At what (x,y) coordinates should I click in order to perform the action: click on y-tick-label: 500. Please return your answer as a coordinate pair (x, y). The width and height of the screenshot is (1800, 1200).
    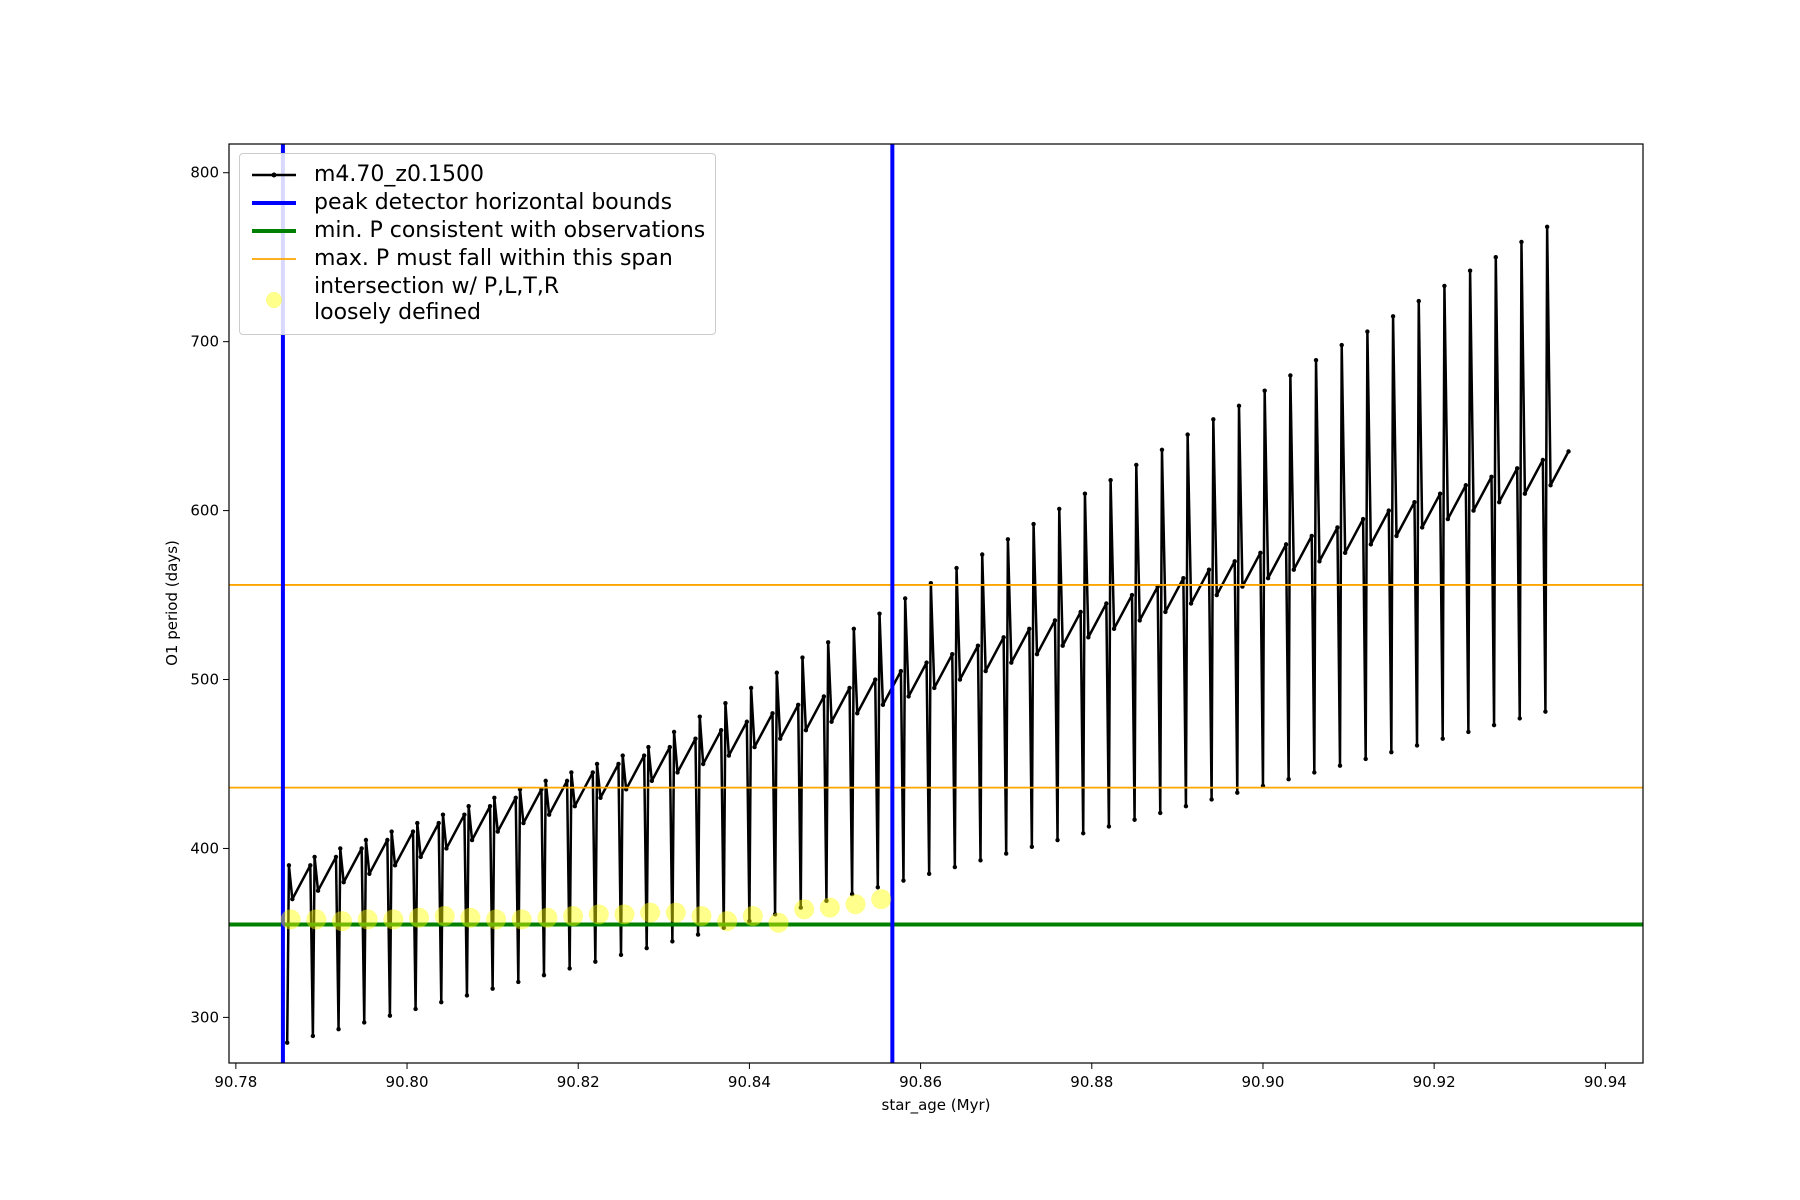
    Looking at the image, I should click on (204, 680).